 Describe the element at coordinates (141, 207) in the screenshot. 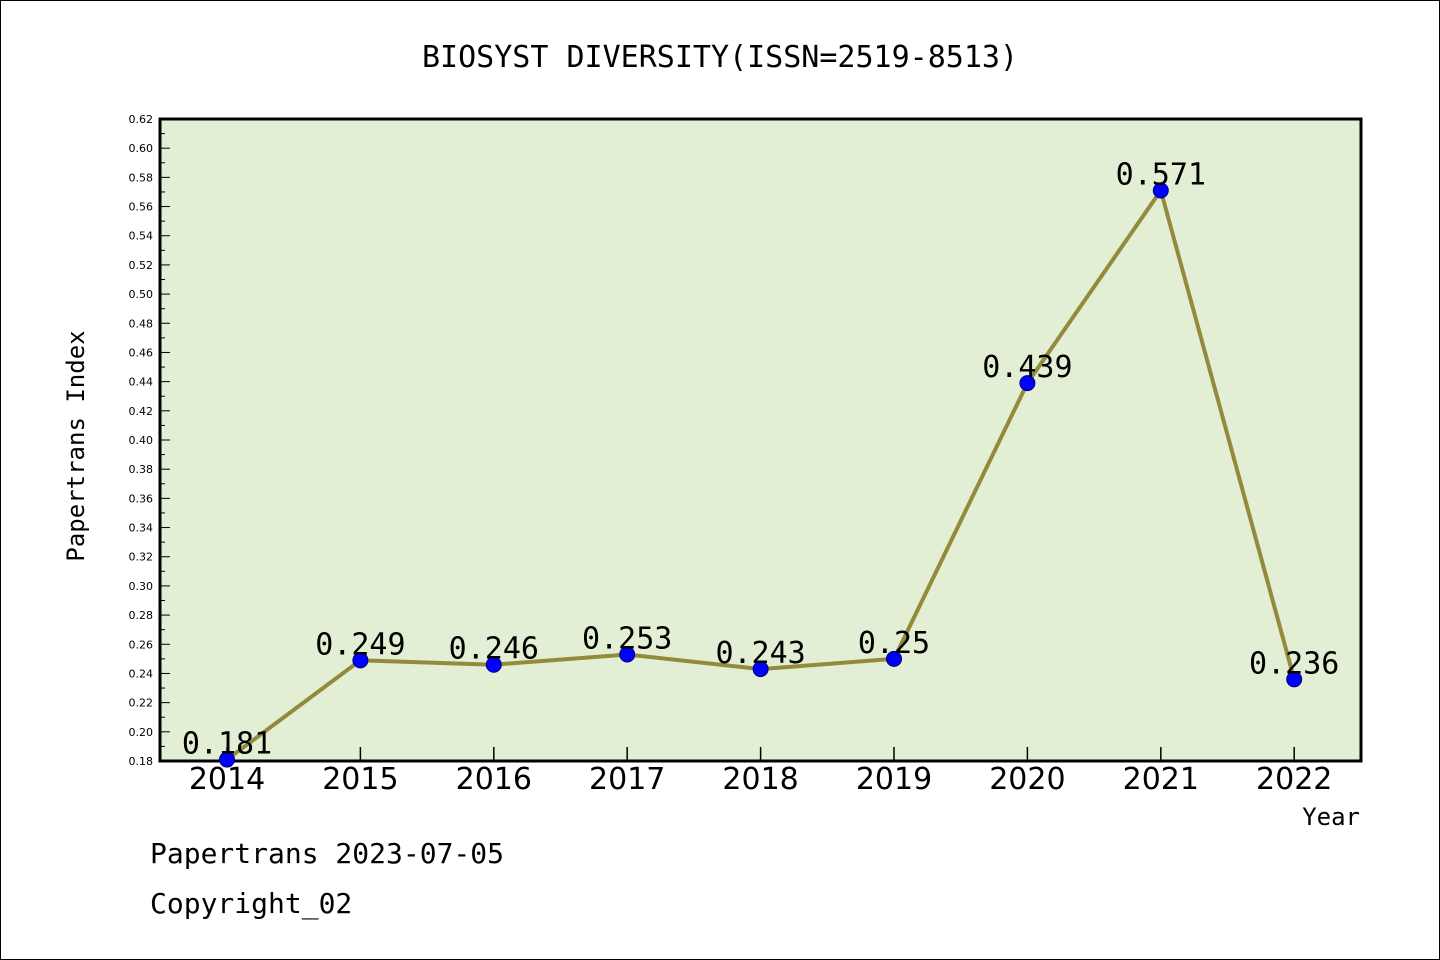

I see `y-tick-label: 0.56` at that location.